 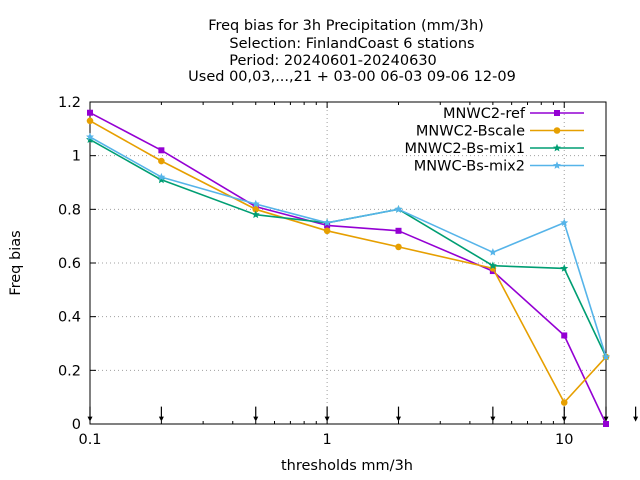 What do you see at coordinates (564, 440) in the screenshot?
I see `x-tick-label: 10` at bounding box center [564, 440].